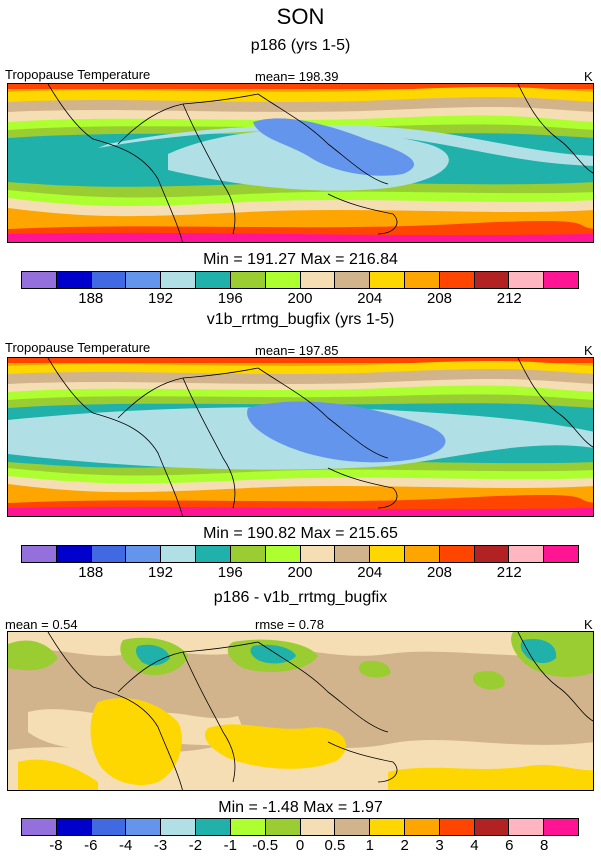 The image size is (601, 857). Describe the element at coordinates (509, 845) in the screenshot. I see `colorbar-tick-label: 6` at that location.